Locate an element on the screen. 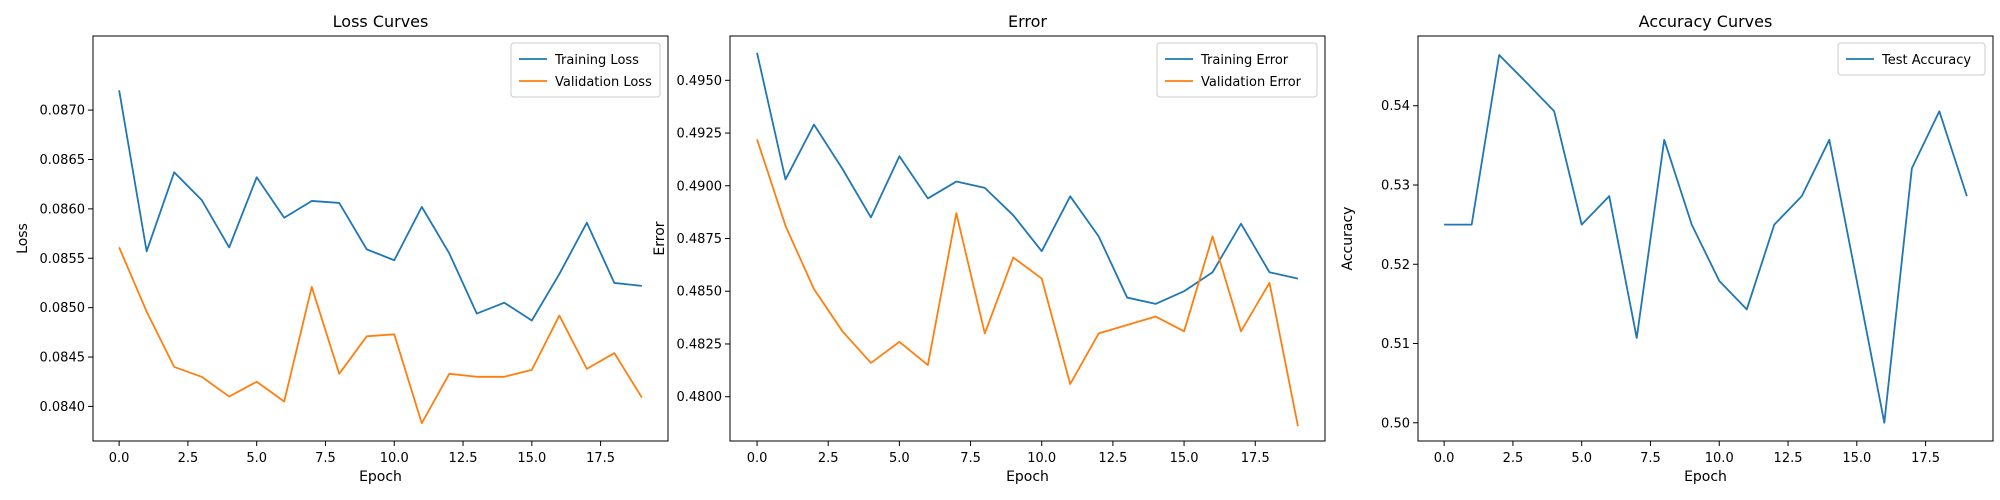 This screenshot has height=500, width=2000. y-tick-label: 0.0845 is located at coordinates (63, 358).